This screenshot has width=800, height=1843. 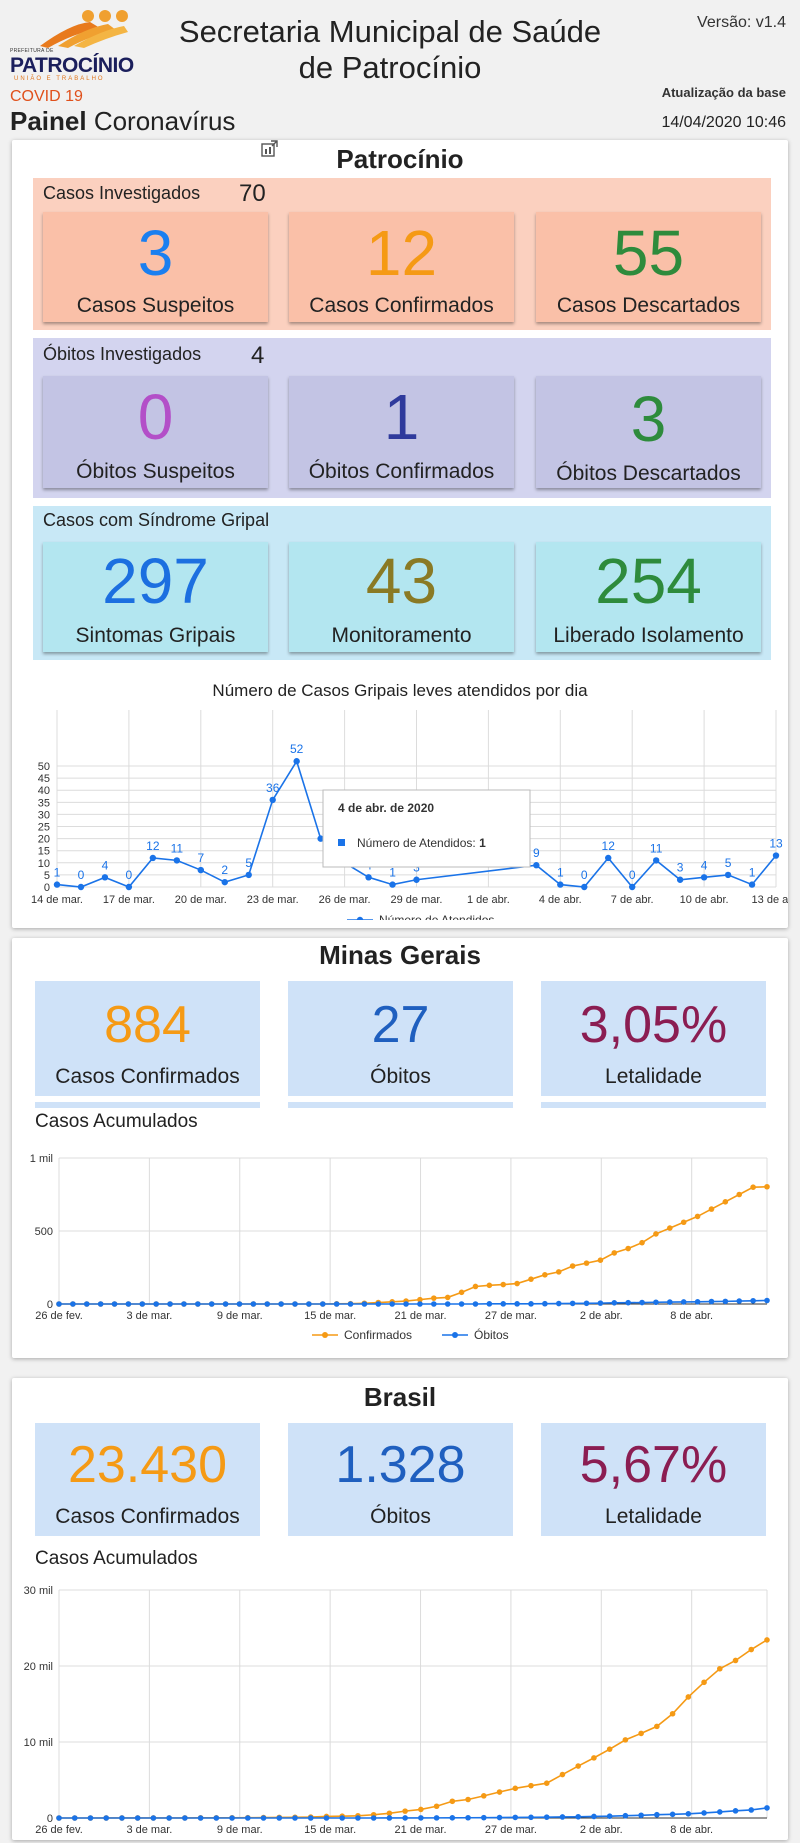 I want to click on export-chart-icon, so click(x=269, y=149).